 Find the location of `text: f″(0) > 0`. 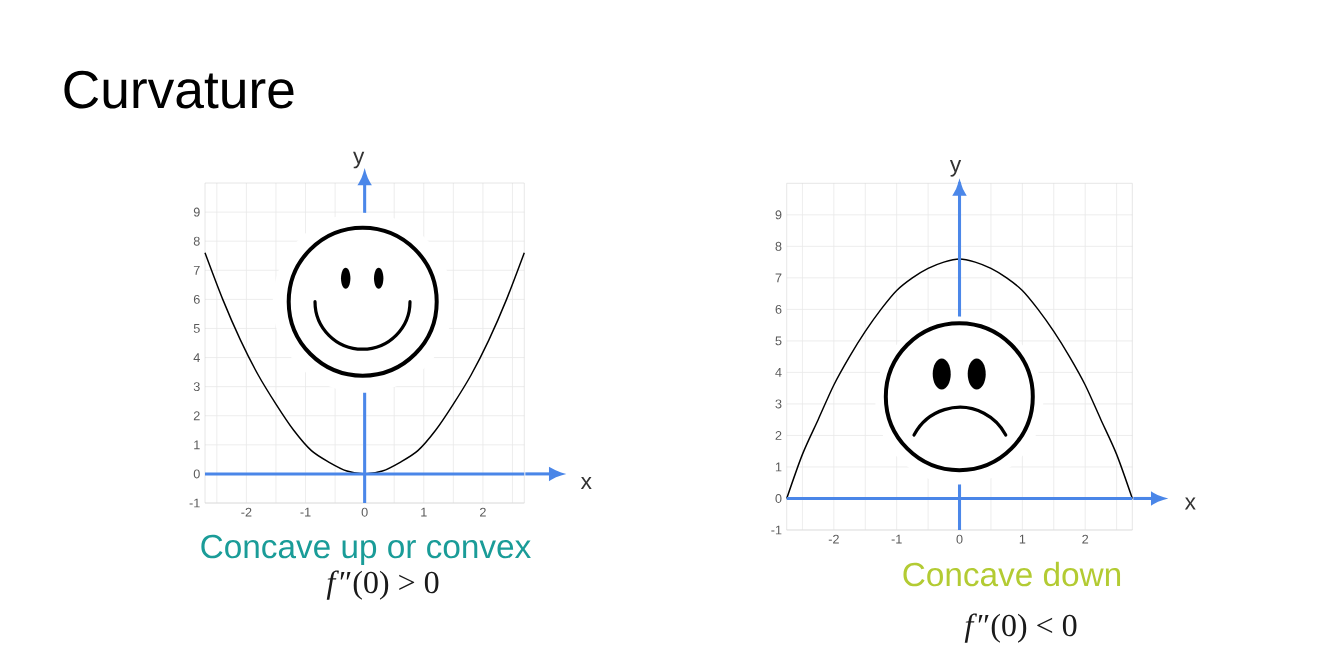

text: f″(0) > 0 is located at coordinates (382, 585).